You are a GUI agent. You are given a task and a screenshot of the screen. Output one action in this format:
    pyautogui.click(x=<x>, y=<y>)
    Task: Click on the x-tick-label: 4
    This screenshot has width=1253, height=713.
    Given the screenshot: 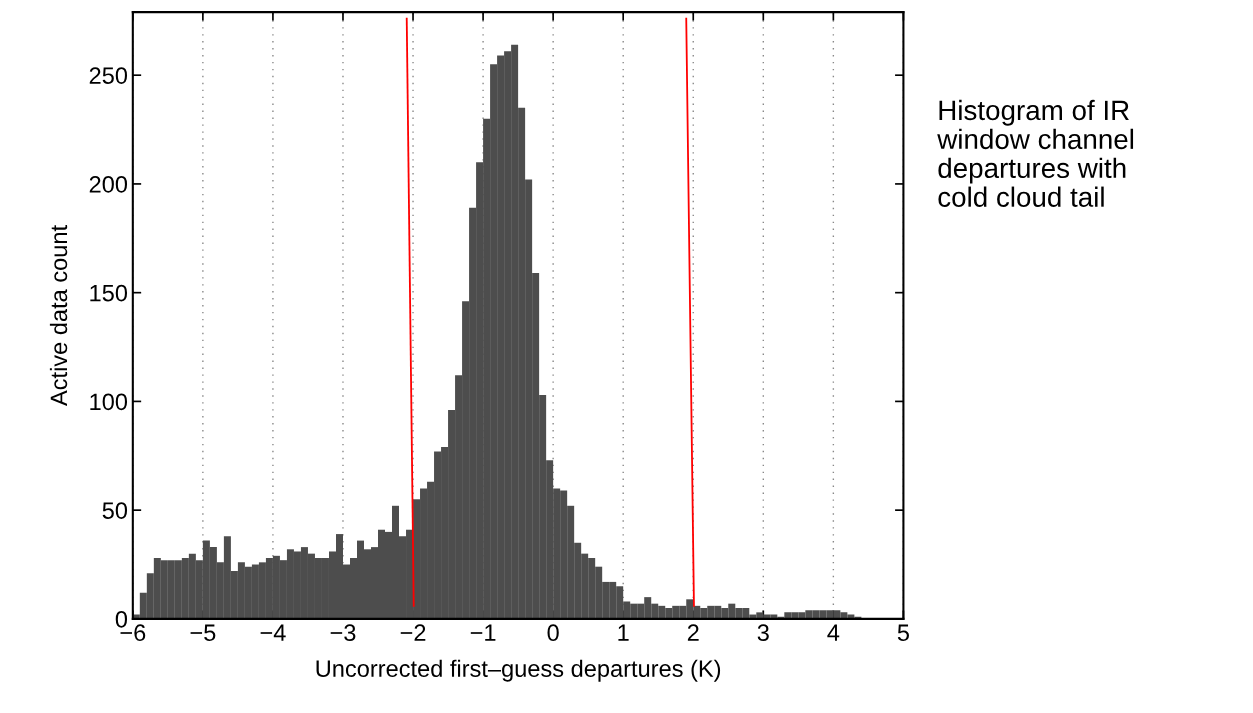 What is the action you would take?
    pyautogui.click(x=833, y=632)
    